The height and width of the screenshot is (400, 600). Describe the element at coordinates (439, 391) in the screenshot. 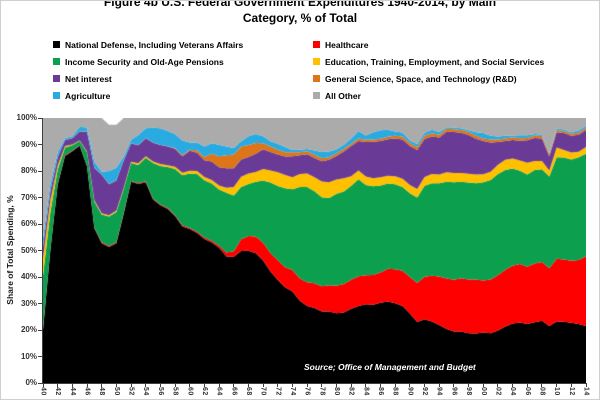

I see `x-tick-label: 94` at that location.